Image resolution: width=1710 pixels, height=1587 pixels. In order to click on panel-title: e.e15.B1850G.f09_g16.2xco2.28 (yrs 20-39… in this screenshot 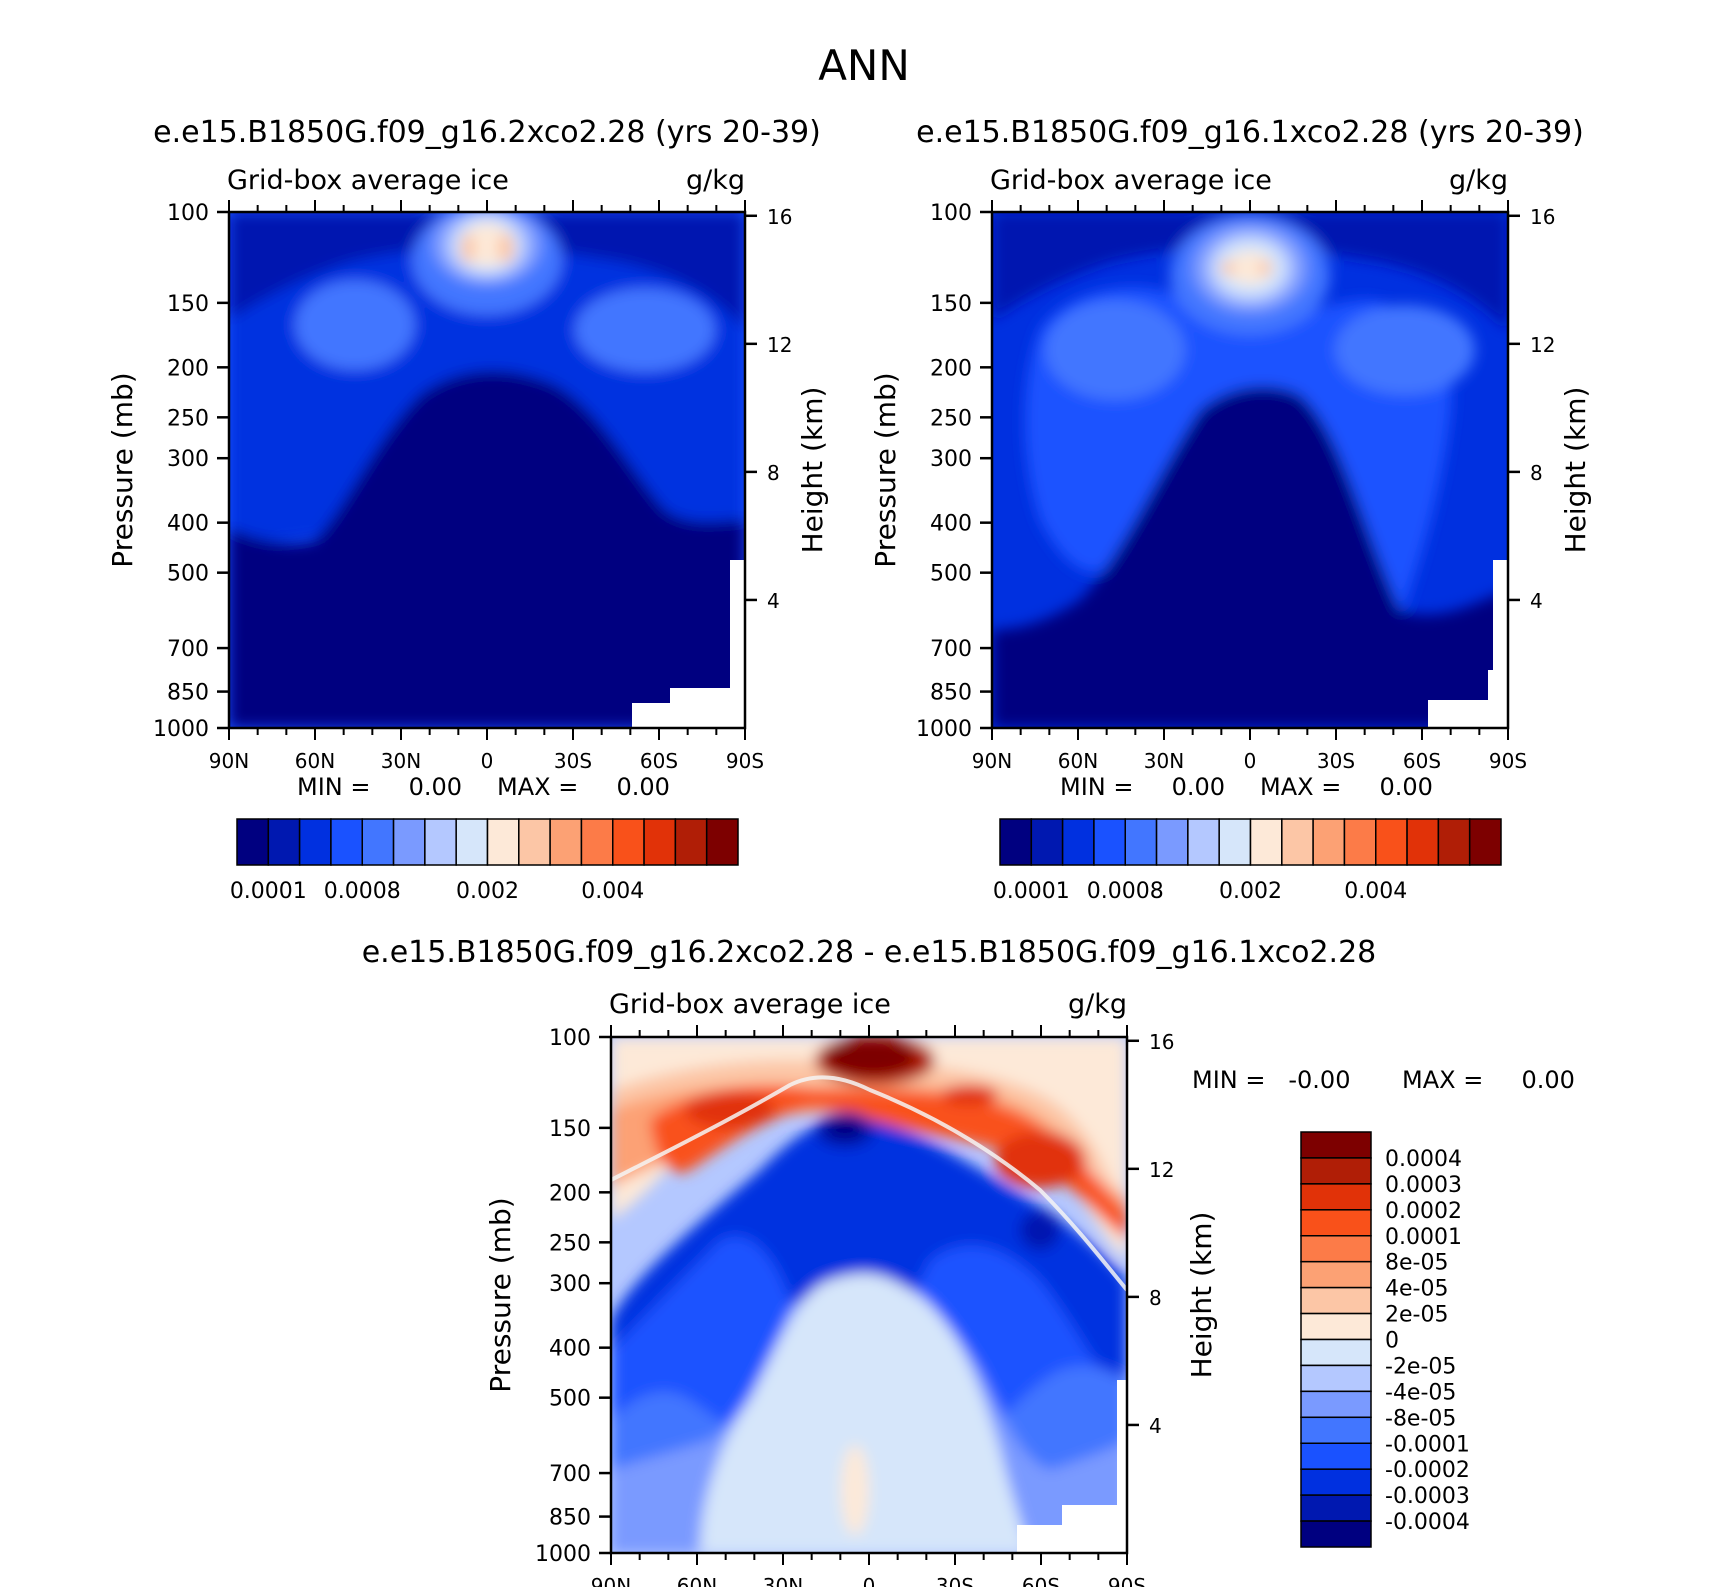, I will do `click(487, 132)`.